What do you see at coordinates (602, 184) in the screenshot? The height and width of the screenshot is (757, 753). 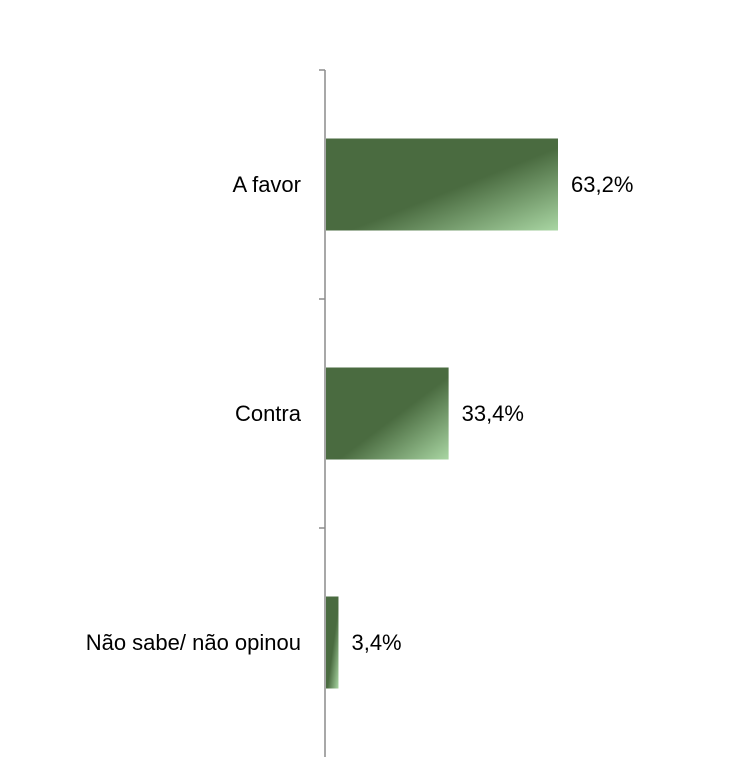 I see `data-label: 63,2%` at bounding box center [602, 184].